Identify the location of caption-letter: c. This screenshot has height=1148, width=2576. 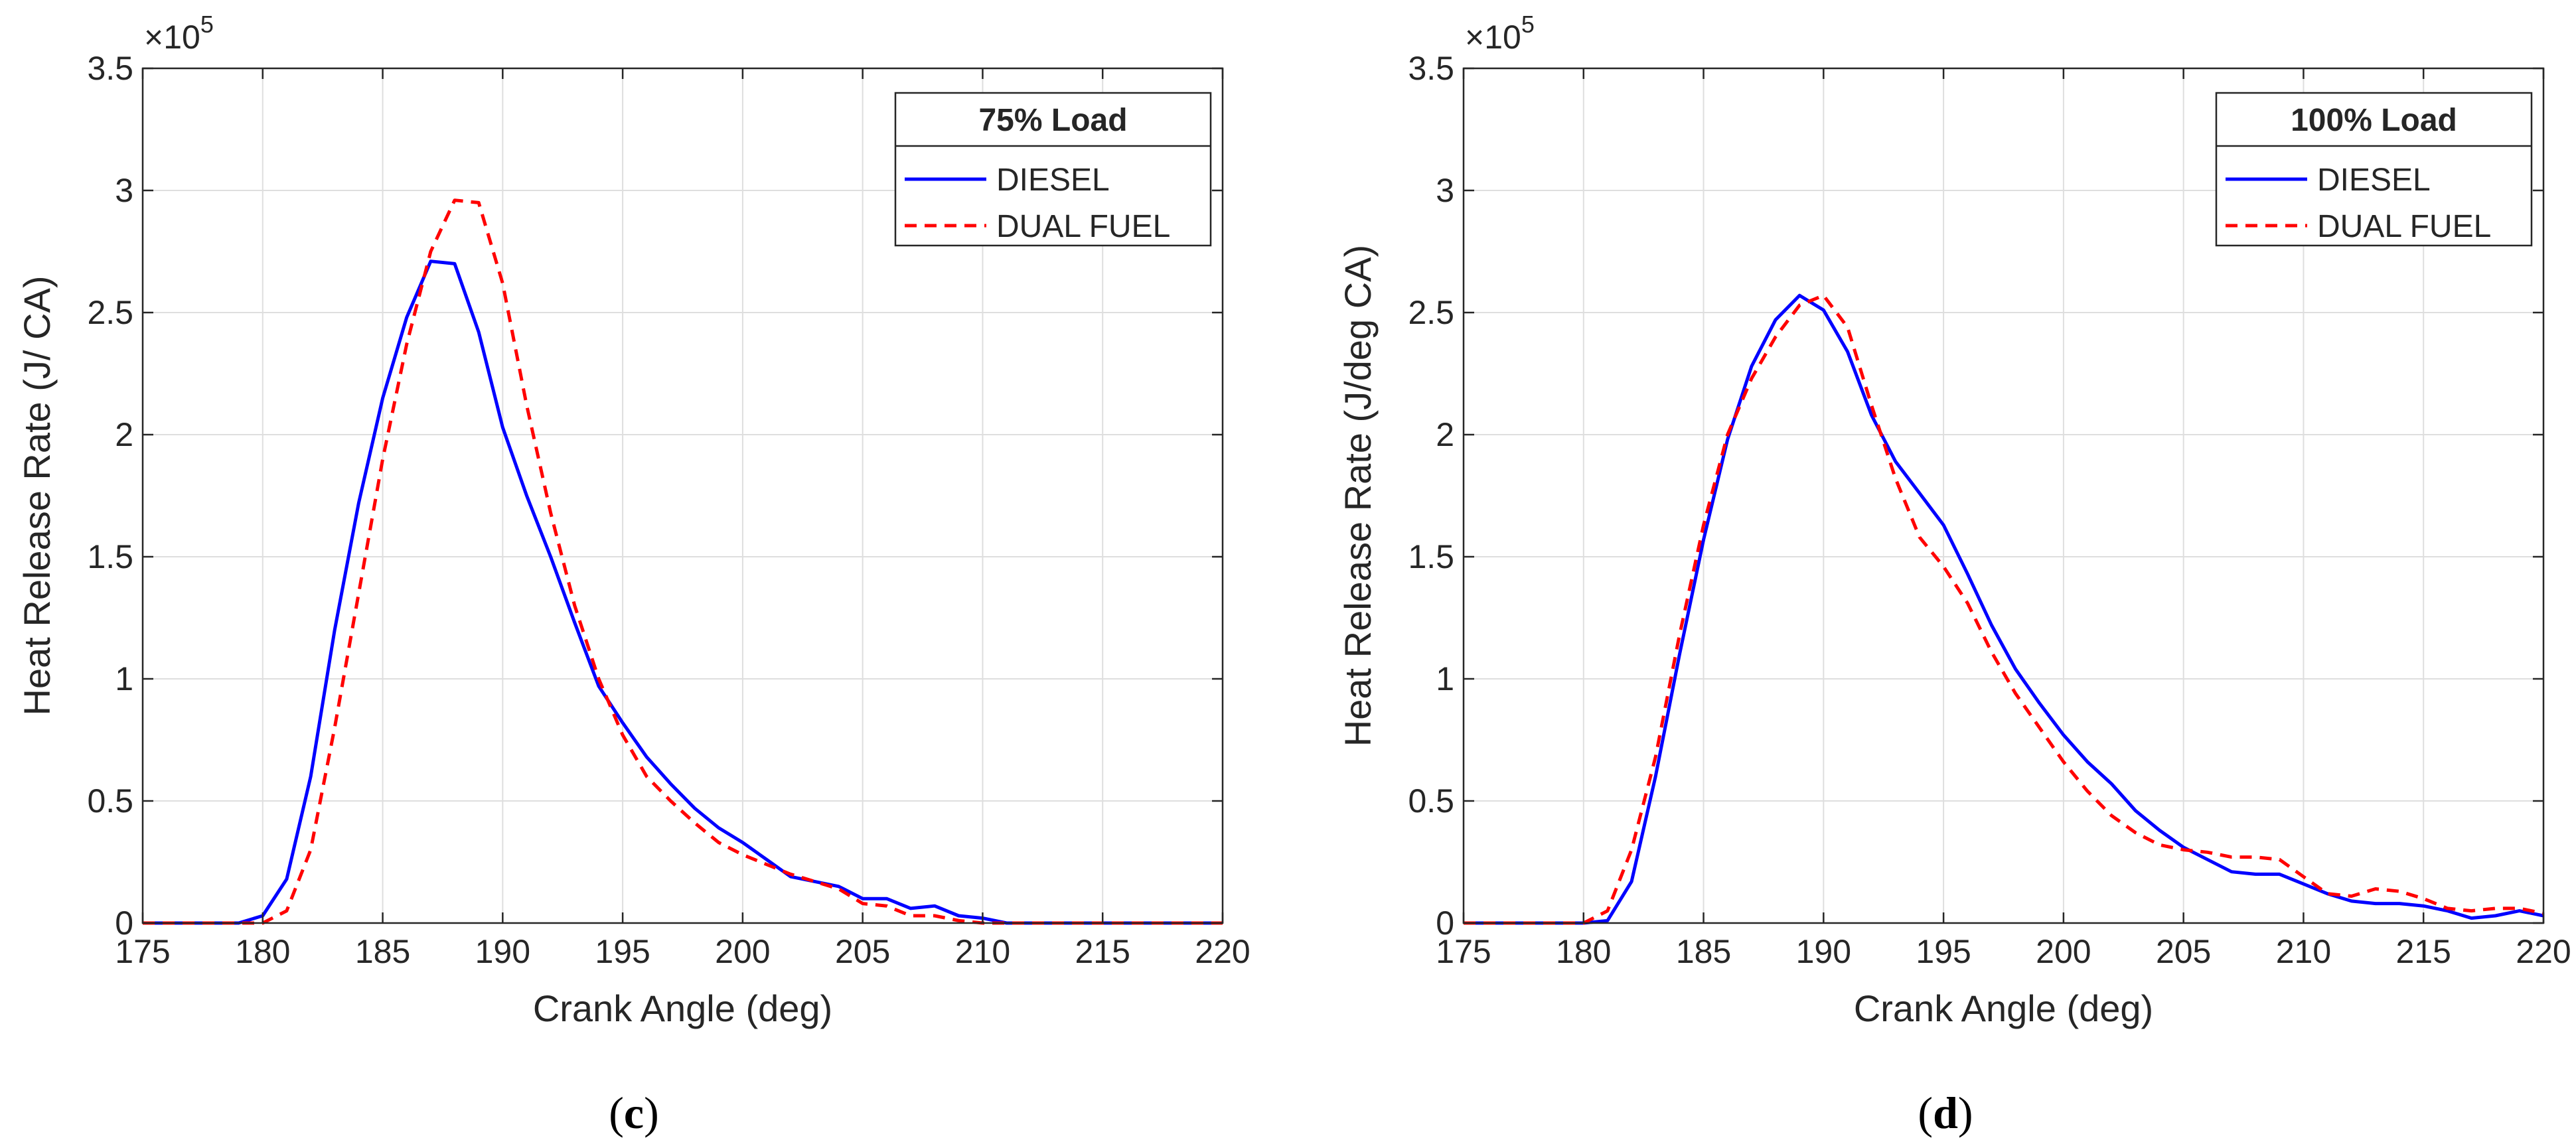
(634, 1113).